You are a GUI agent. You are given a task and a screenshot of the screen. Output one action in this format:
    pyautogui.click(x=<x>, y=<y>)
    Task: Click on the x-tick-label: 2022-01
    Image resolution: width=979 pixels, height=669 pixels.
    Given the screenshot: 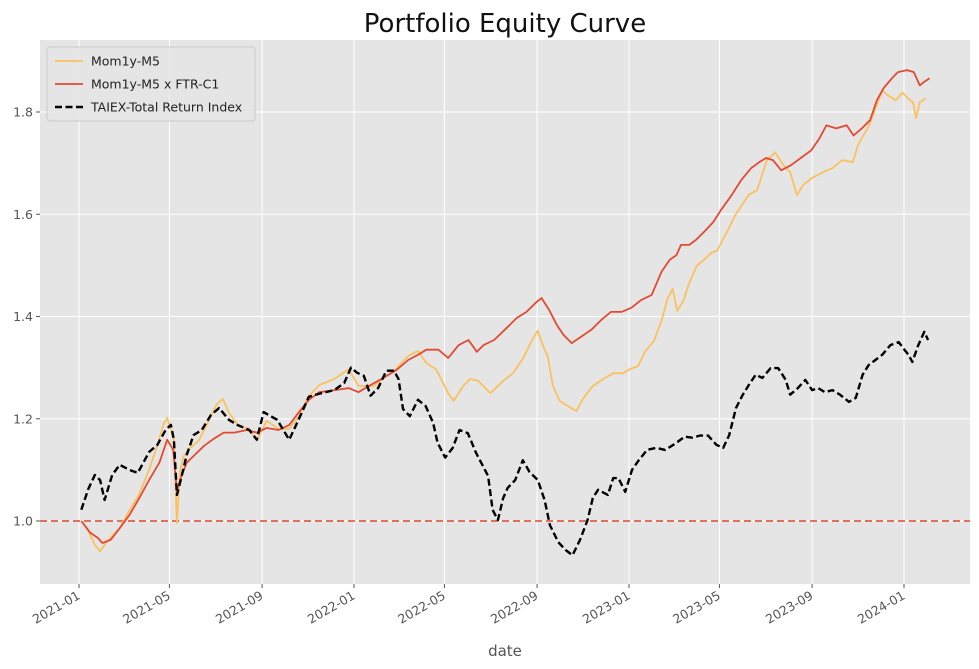 What is the action you would take?
    pyautogui.click(x=331, y=607)
    